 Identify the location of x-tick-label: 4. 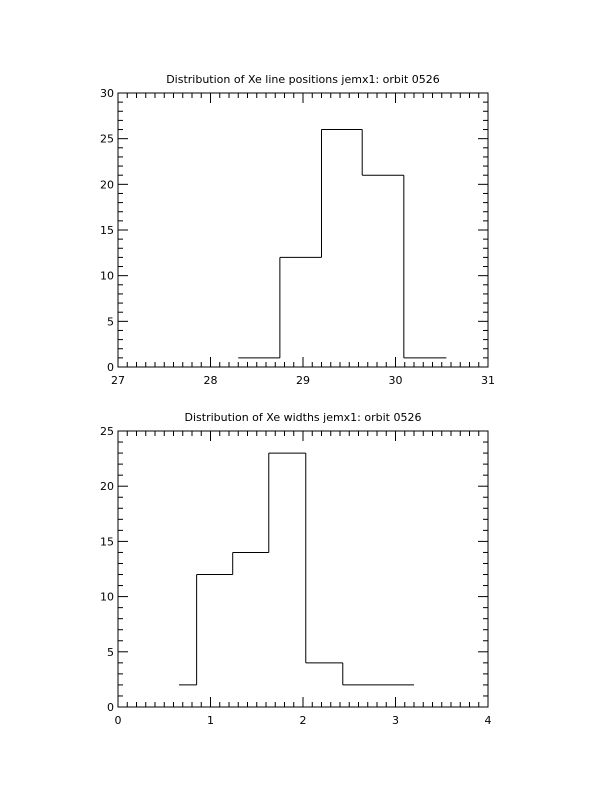
(488, 720).